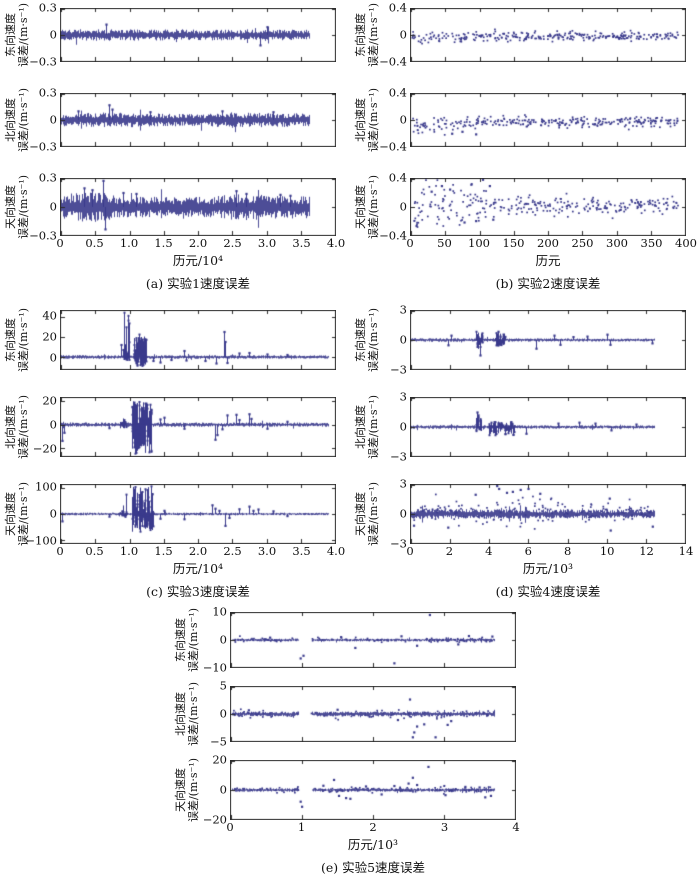  Describe the element at coordinates (489, 551) in the screenshot. I see `x-tick-label: 4` at that location.